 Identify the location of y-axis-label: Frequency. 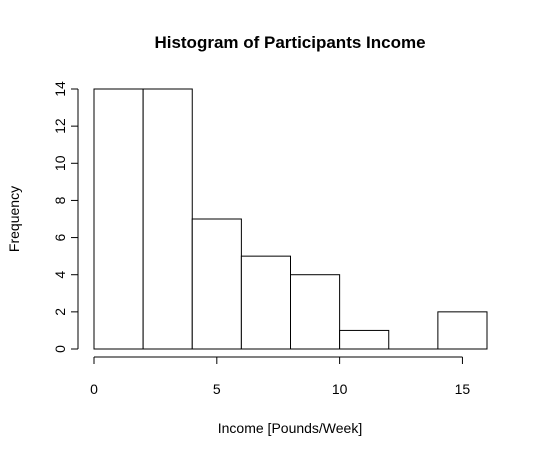
(14, 219).